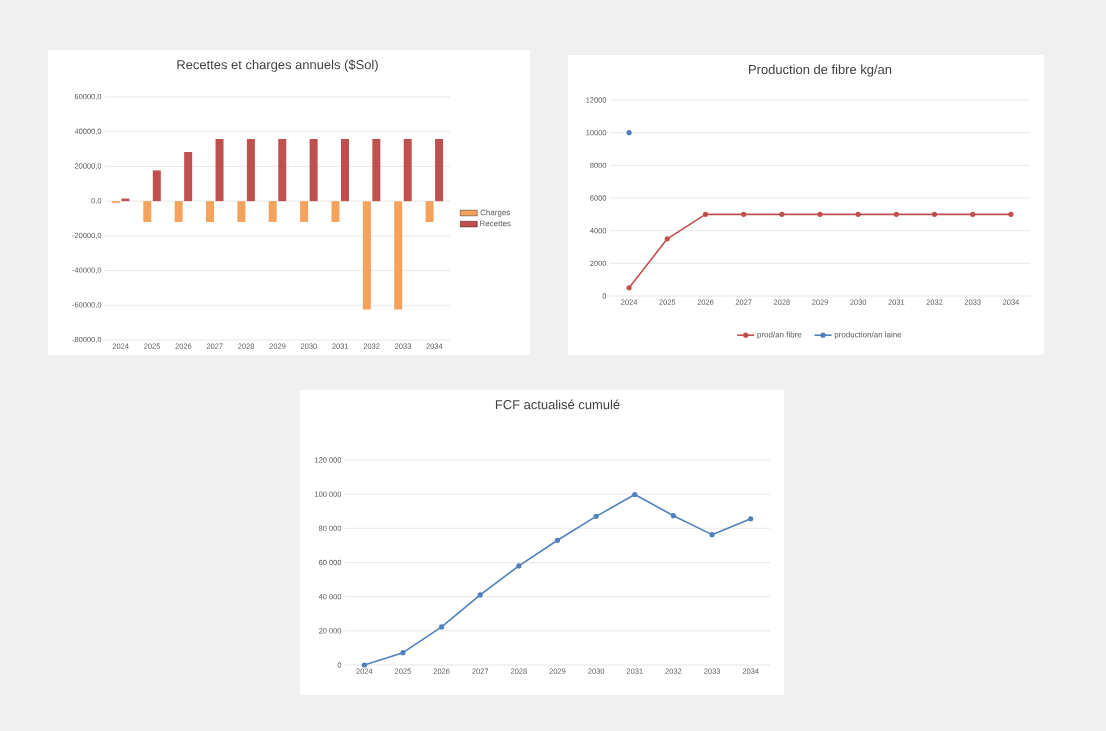  Describe the element at coordinates (277, 65) in the screenshot. I see `chart-title: Recettes et charges annuels ($Sol)` at that location.